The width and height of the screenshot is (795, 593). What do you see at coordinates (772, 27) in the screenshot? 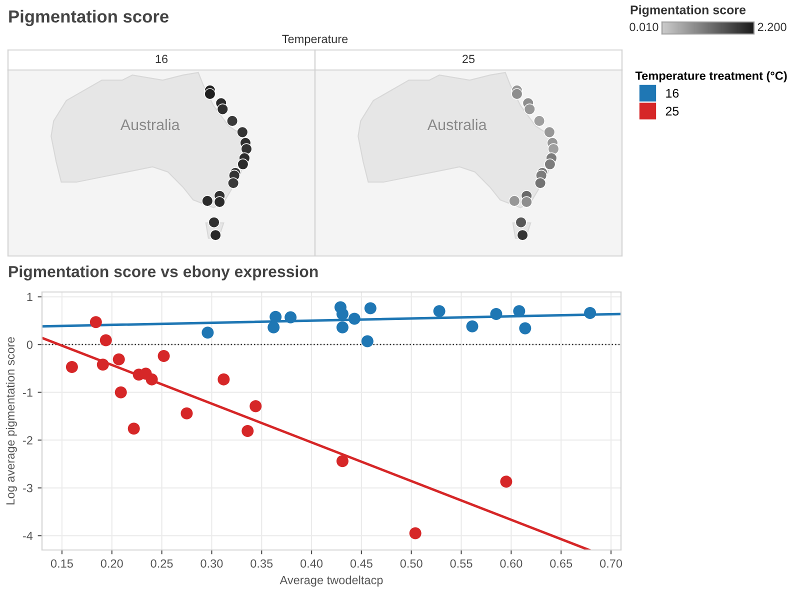
I see `text: 2.200` at bounding box center [772, 27].